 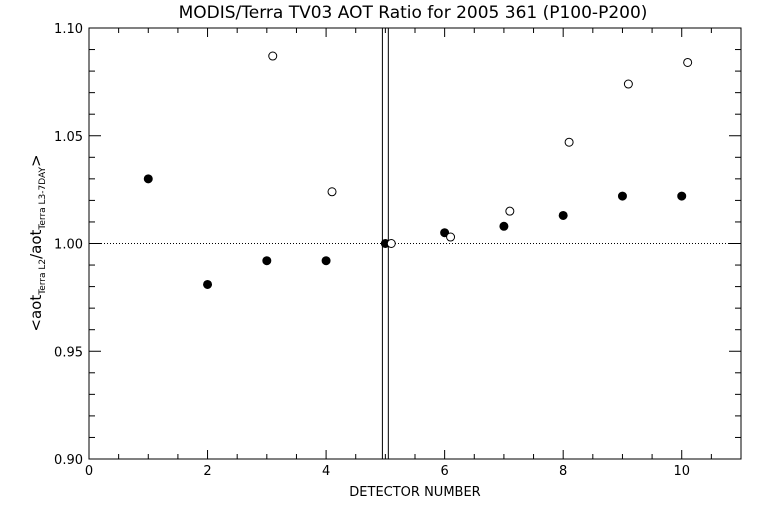 I want to click on x-tick-label: 10, so click(x=681, y=471).